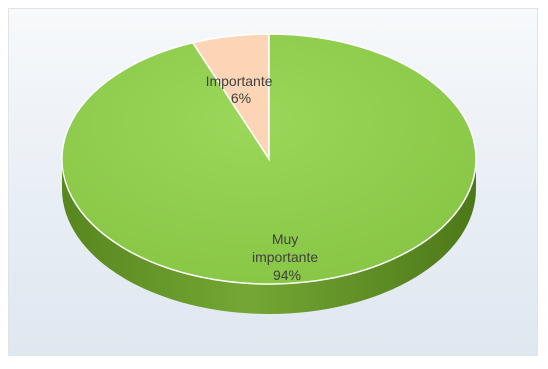 The width and height of the screenshot is (548, 369). I want to click on slice-label-muy-importante-line2: importante, so click(285, 257).